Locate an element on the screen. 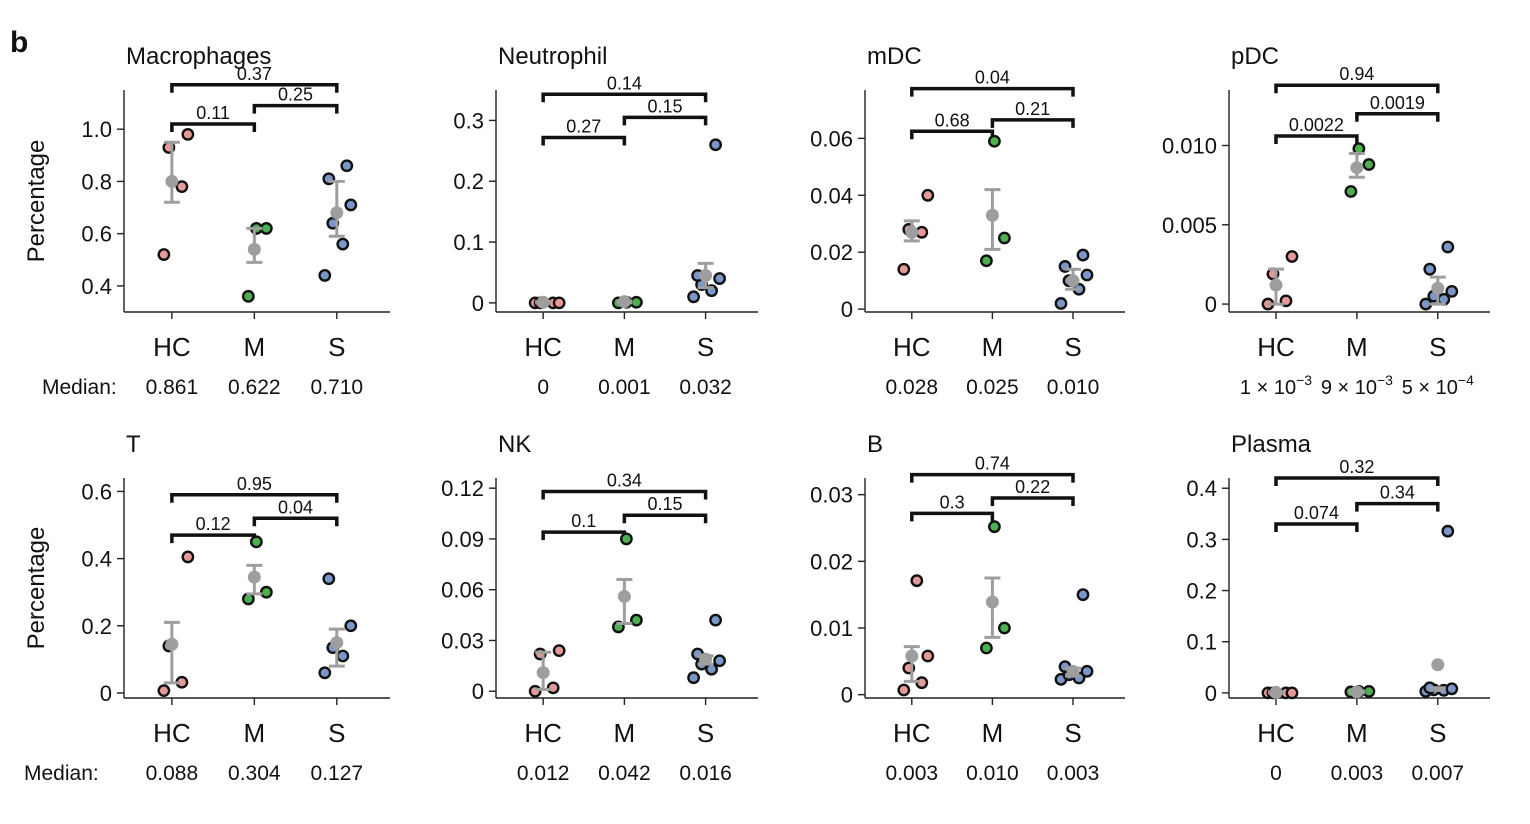  chart-title: Neutrophil is located at coordinates (552, 56).